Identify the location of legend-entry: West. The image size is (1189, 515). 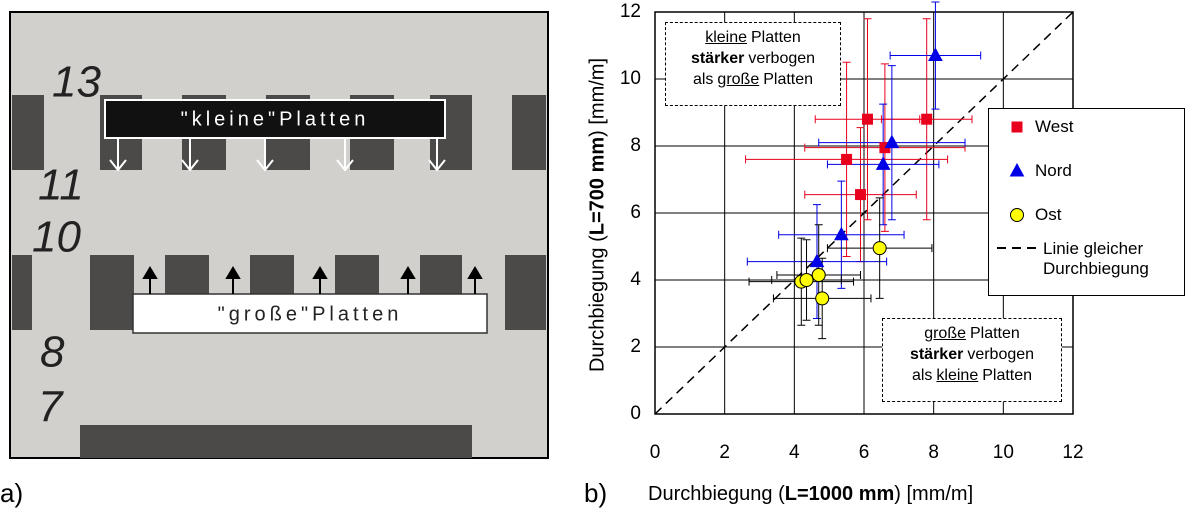
(1041, 127).